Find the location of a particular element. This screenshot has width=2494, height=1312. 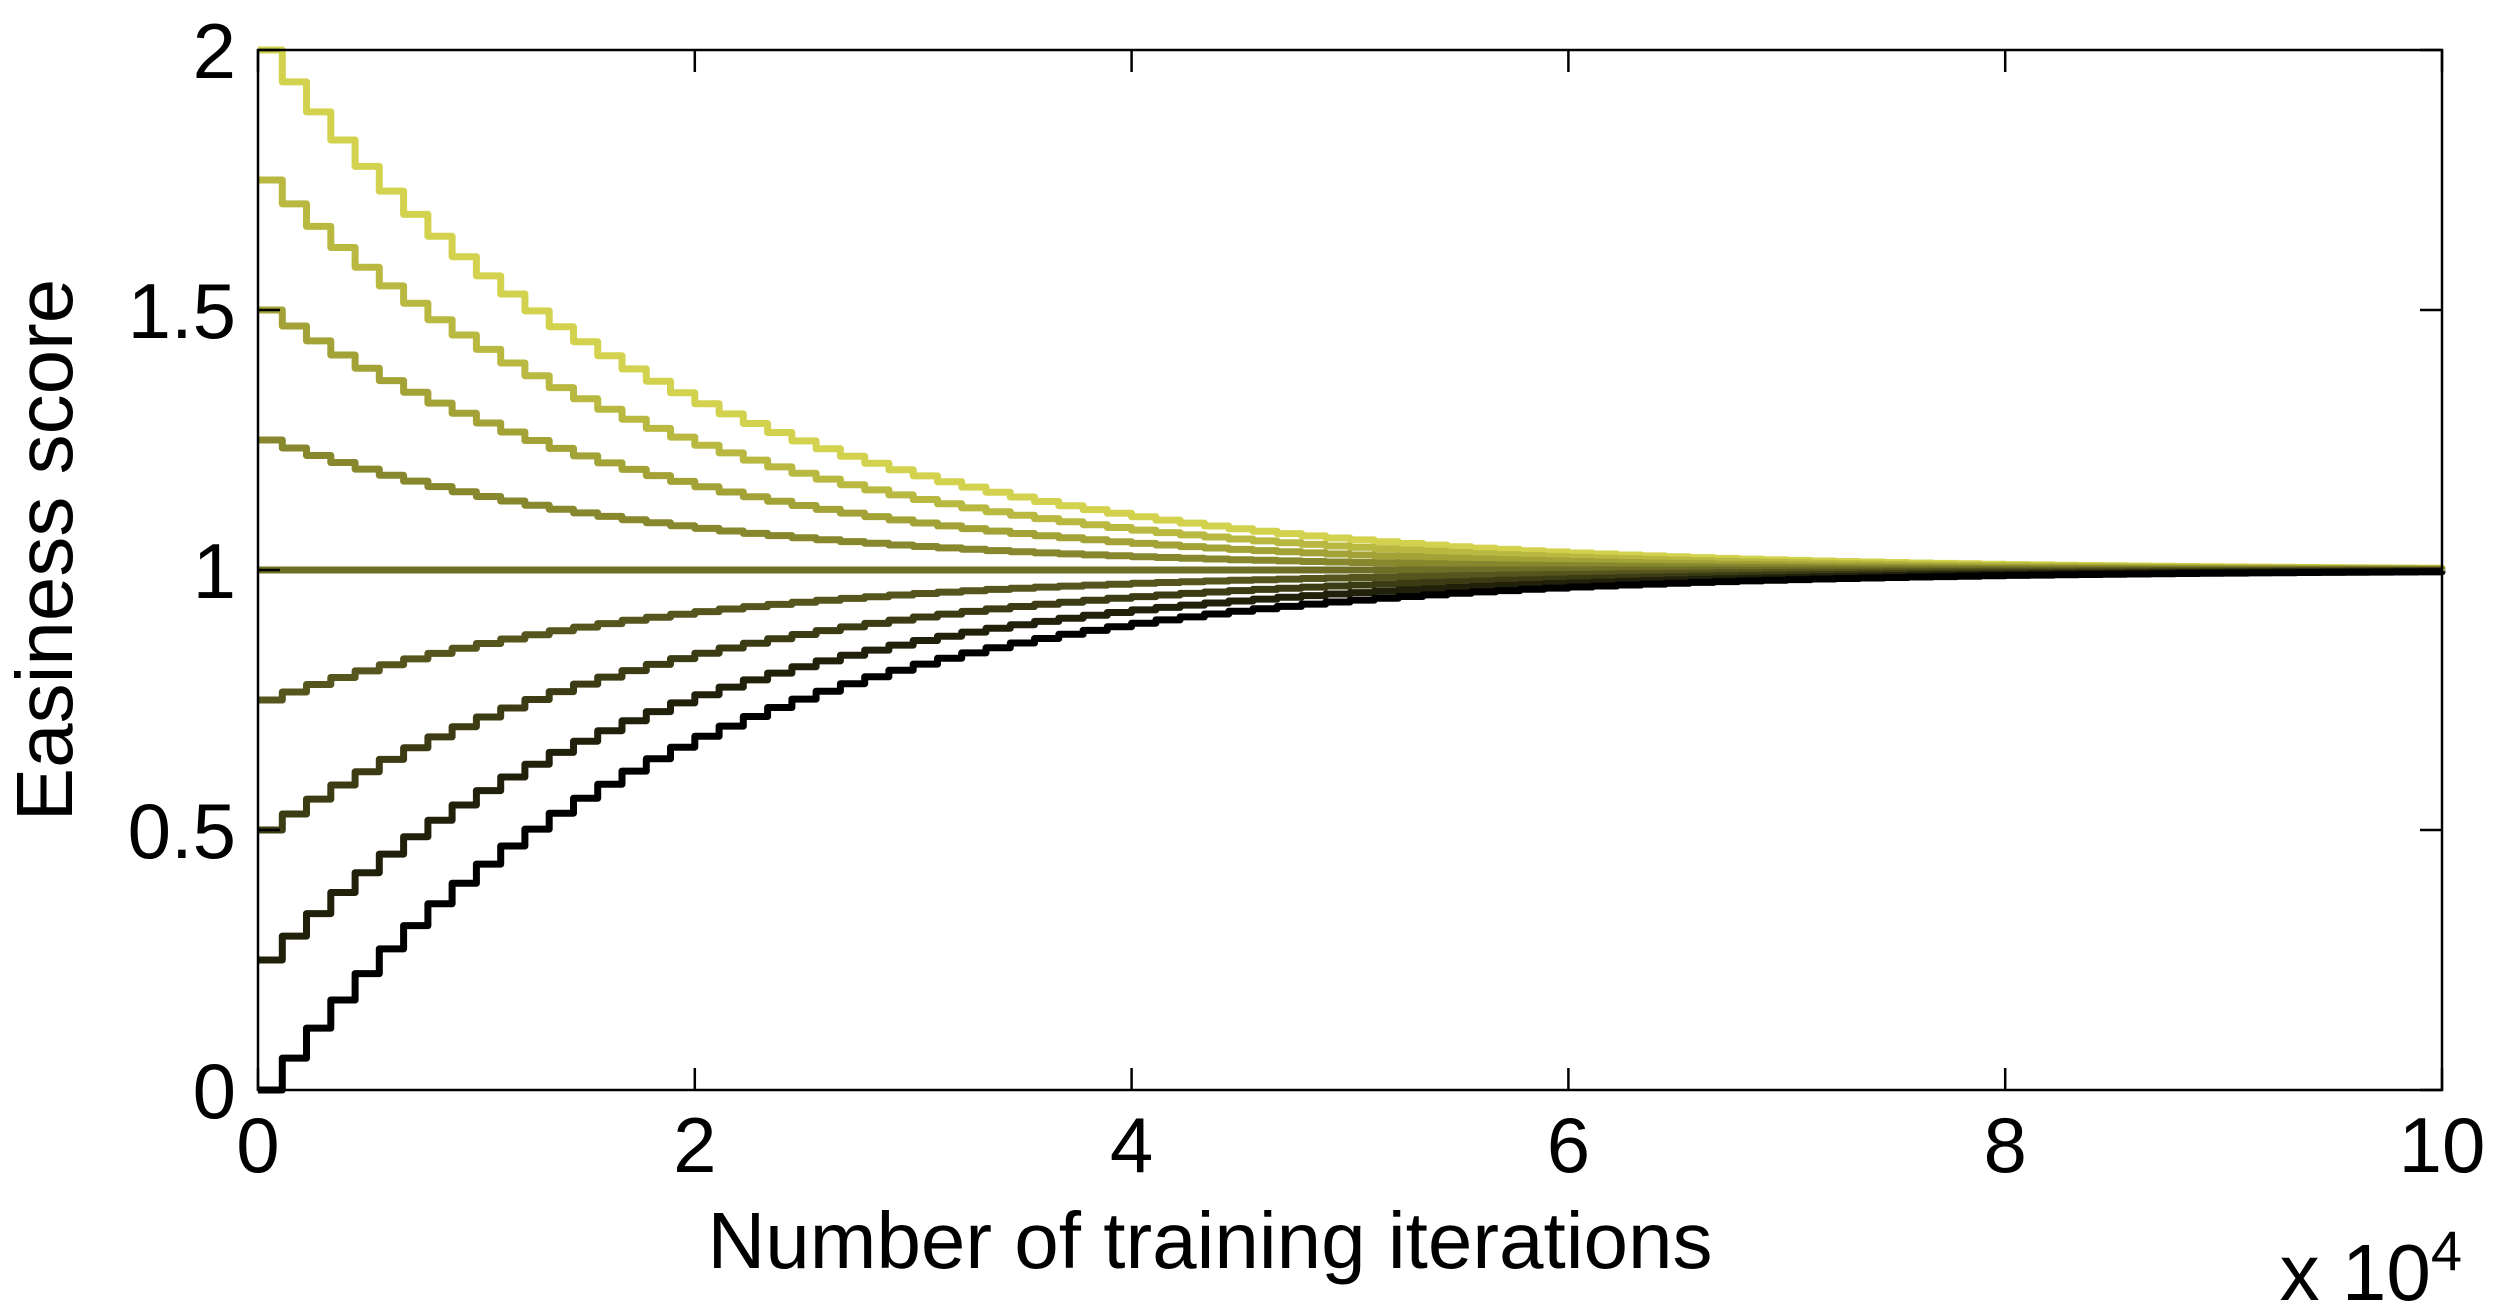

x-tick-label-1: 2 is located at coordinates (694, 1145).